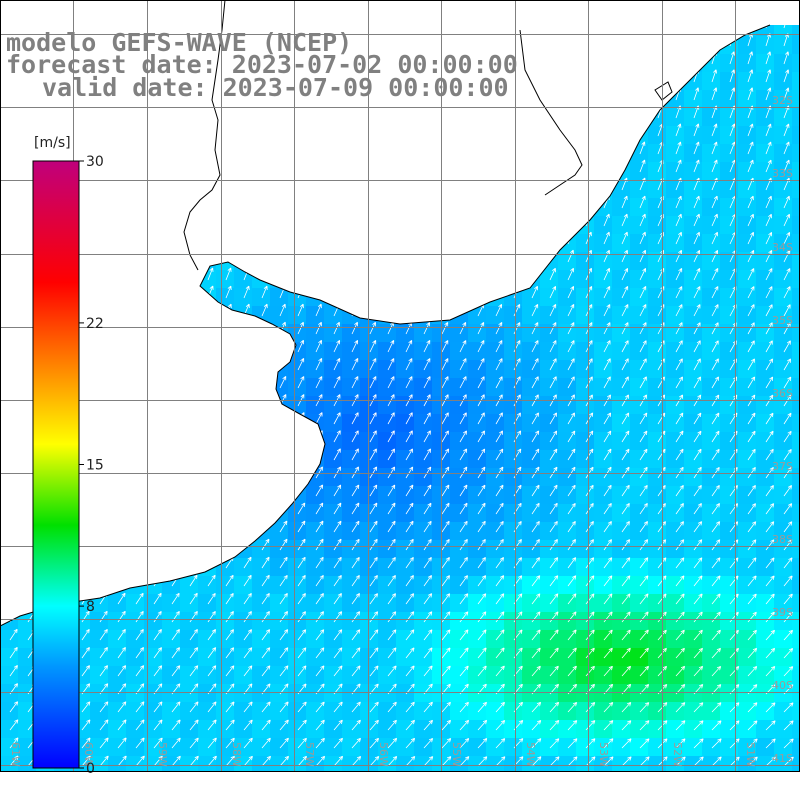  What do you see at coordinates (56, 464) in the screenshot?
I see `colorbar-scale` at bounding box center [56, 464].